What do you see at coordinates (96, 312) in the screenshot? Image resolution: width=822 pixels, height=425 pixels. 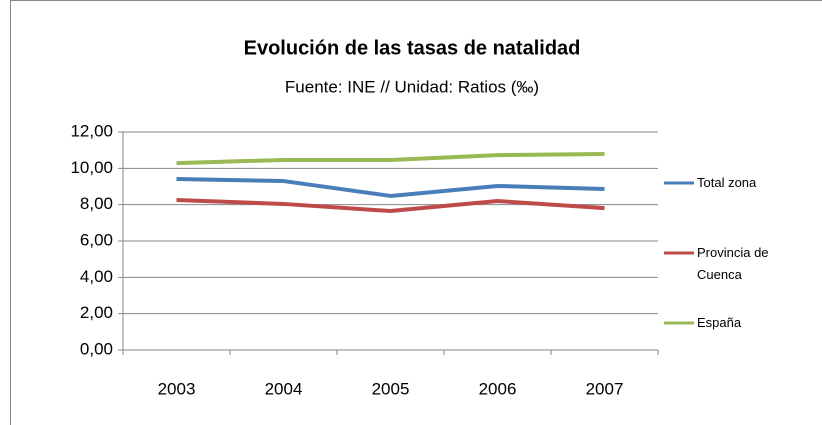 I see `y-tick-label: 2,00` at bounding box center [96, 312].